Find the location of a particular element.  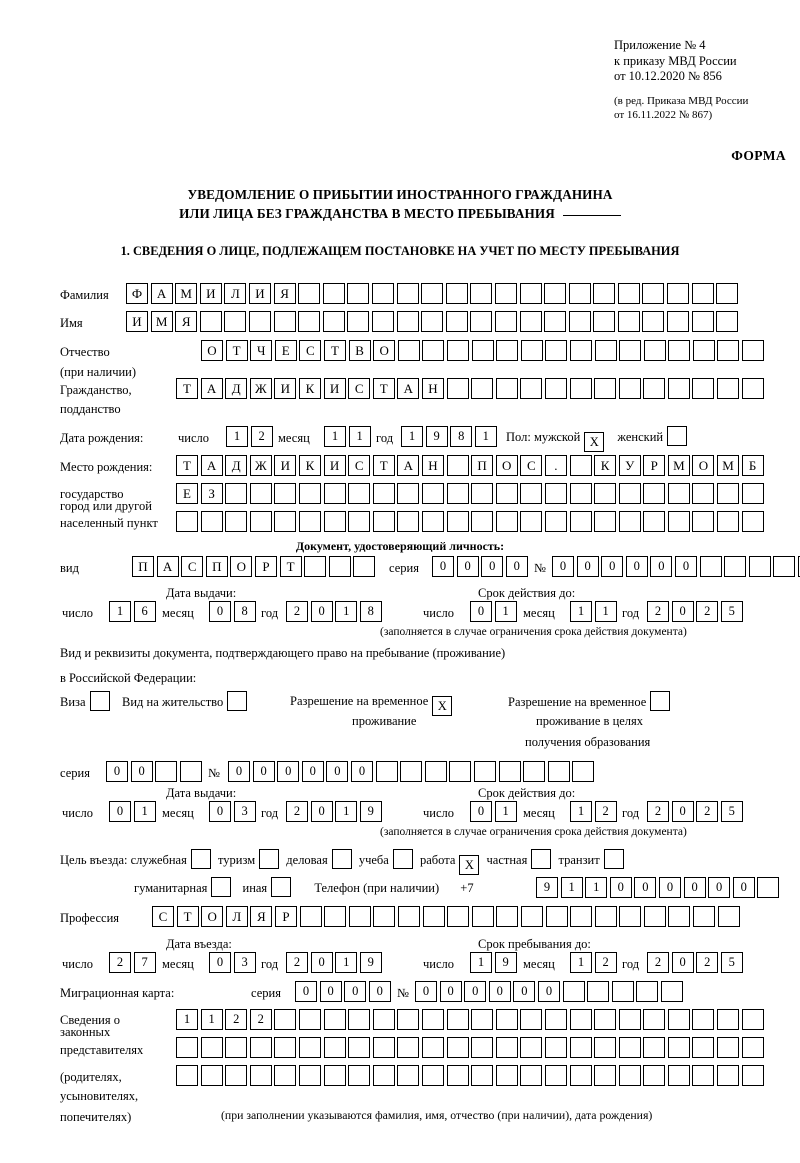

form-cell: М is located at coordinates (678, 465).